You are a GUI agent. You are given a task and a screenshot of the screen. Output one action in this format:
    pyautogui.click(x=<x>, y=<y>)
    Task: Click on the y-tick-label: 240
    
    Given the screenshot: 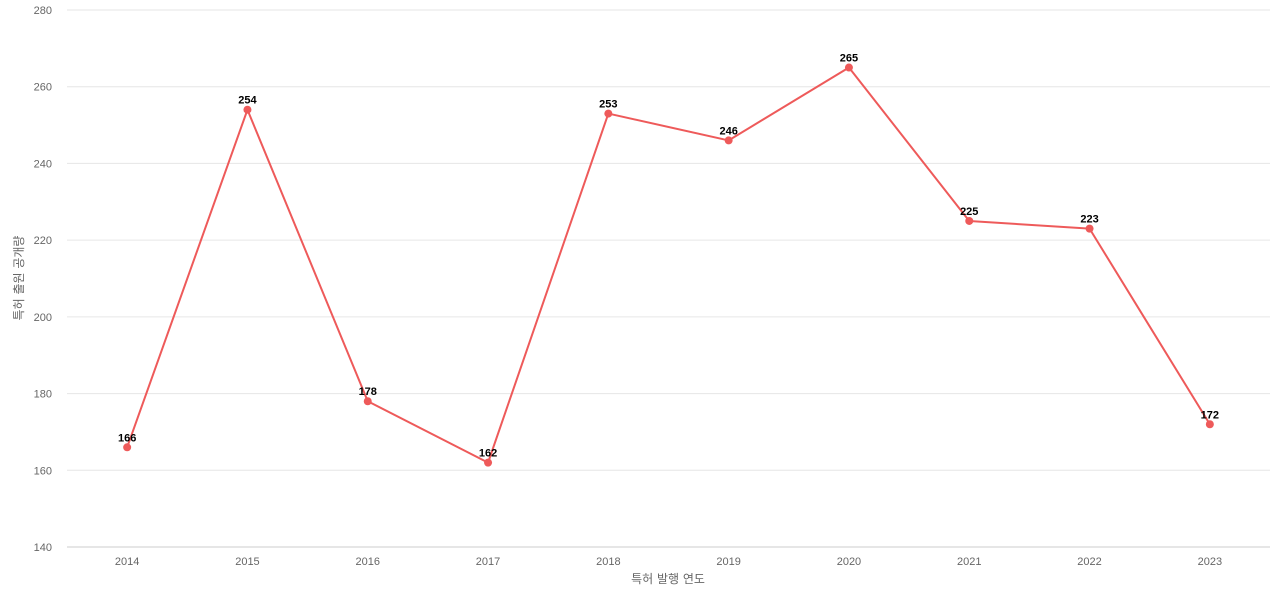 What is the action you would take?
    pyautogui.click(x=43, y=164)
    